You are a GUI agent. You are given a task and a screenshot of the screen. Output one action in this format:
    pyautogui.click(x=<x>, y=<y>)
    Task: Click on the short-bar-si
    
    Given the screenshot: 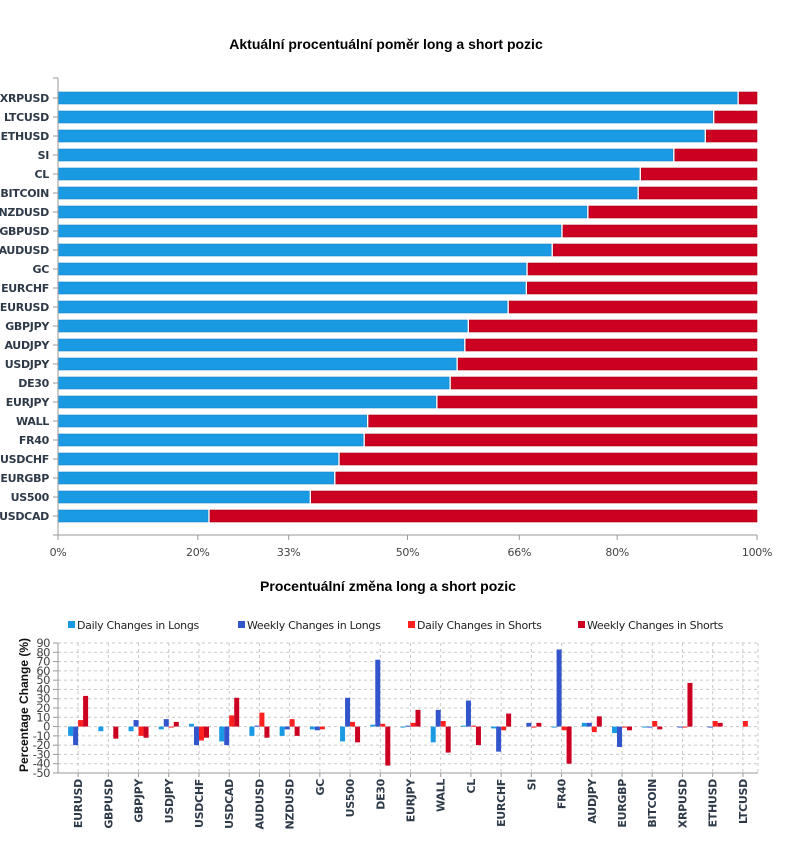 What is the action you would take?
    pyautogui.click(x=716, y=155)
    